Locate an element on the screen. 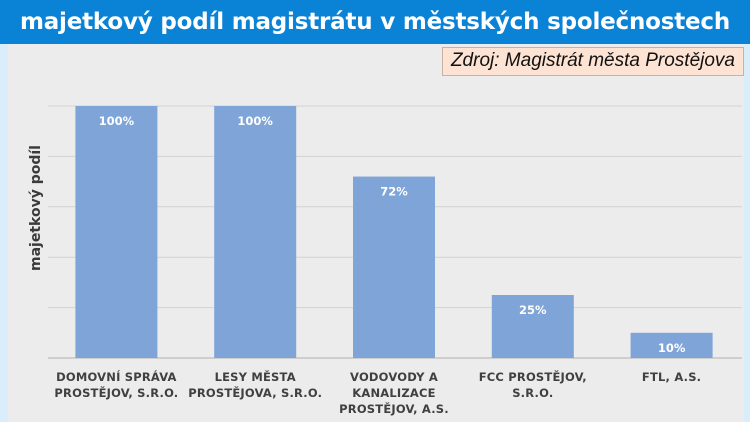  x-tick-label-line: KANALIZACE is located at coordinates (394, 393).